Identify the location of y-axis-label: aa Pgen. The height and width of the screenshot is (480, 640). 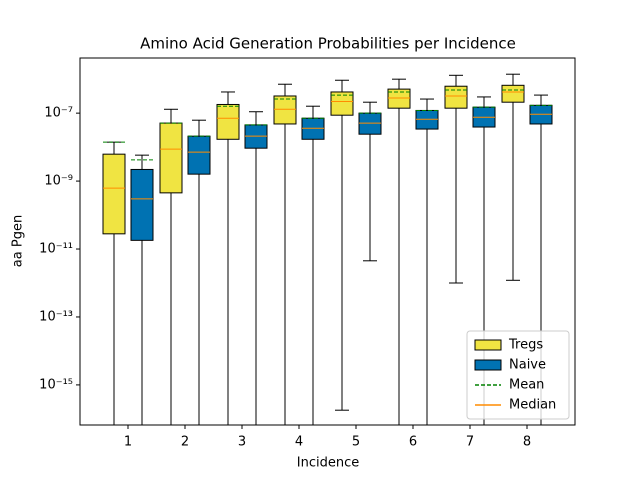
(18, 241).